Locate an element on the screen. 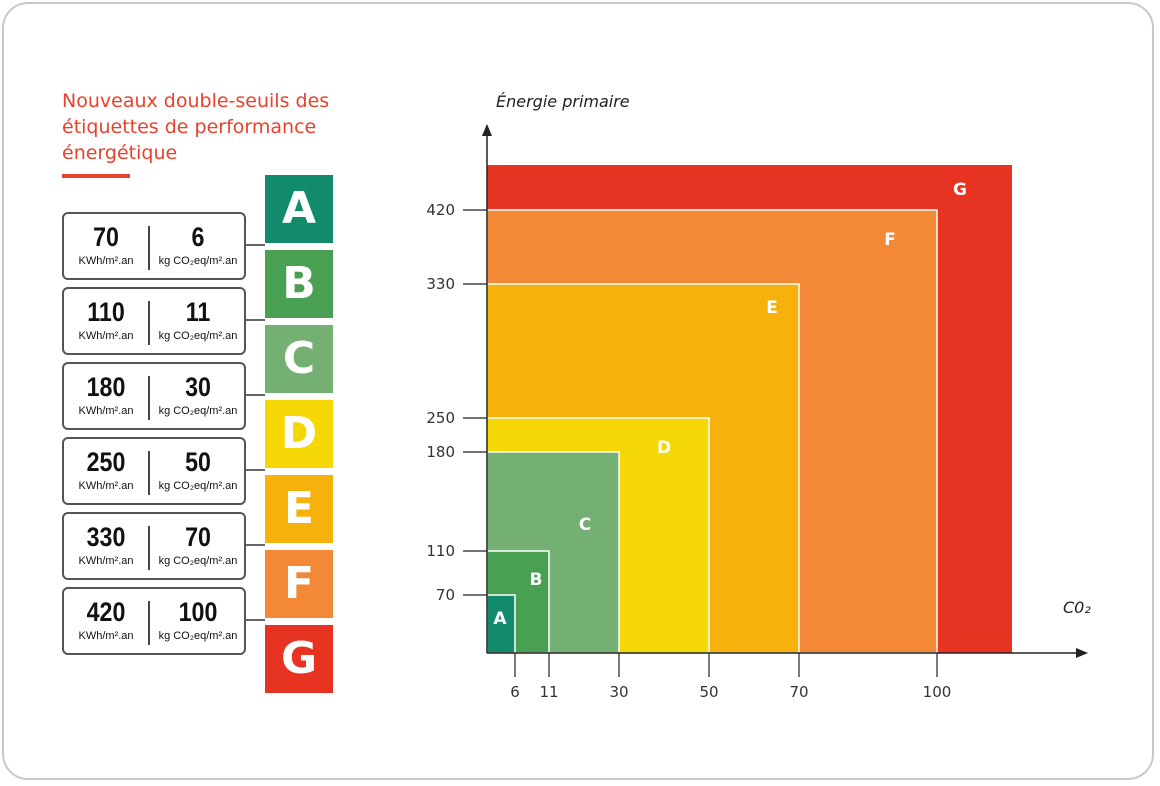 The width and height of the screenshot is (1160, 786). threshold-box: 420 KWh/m².an 100 kg CO₂eq/m².an is located at coordinates (154, 621).